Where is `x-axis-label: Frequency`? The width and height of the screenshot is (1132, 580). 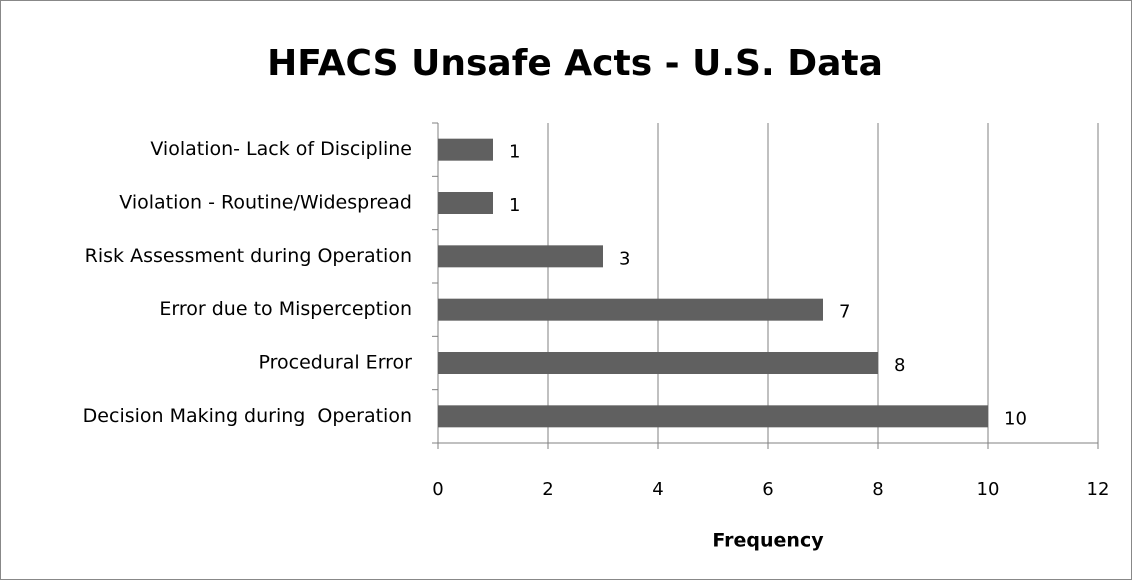 x-axis-label: Frequency is located at coordinates (768, 541).